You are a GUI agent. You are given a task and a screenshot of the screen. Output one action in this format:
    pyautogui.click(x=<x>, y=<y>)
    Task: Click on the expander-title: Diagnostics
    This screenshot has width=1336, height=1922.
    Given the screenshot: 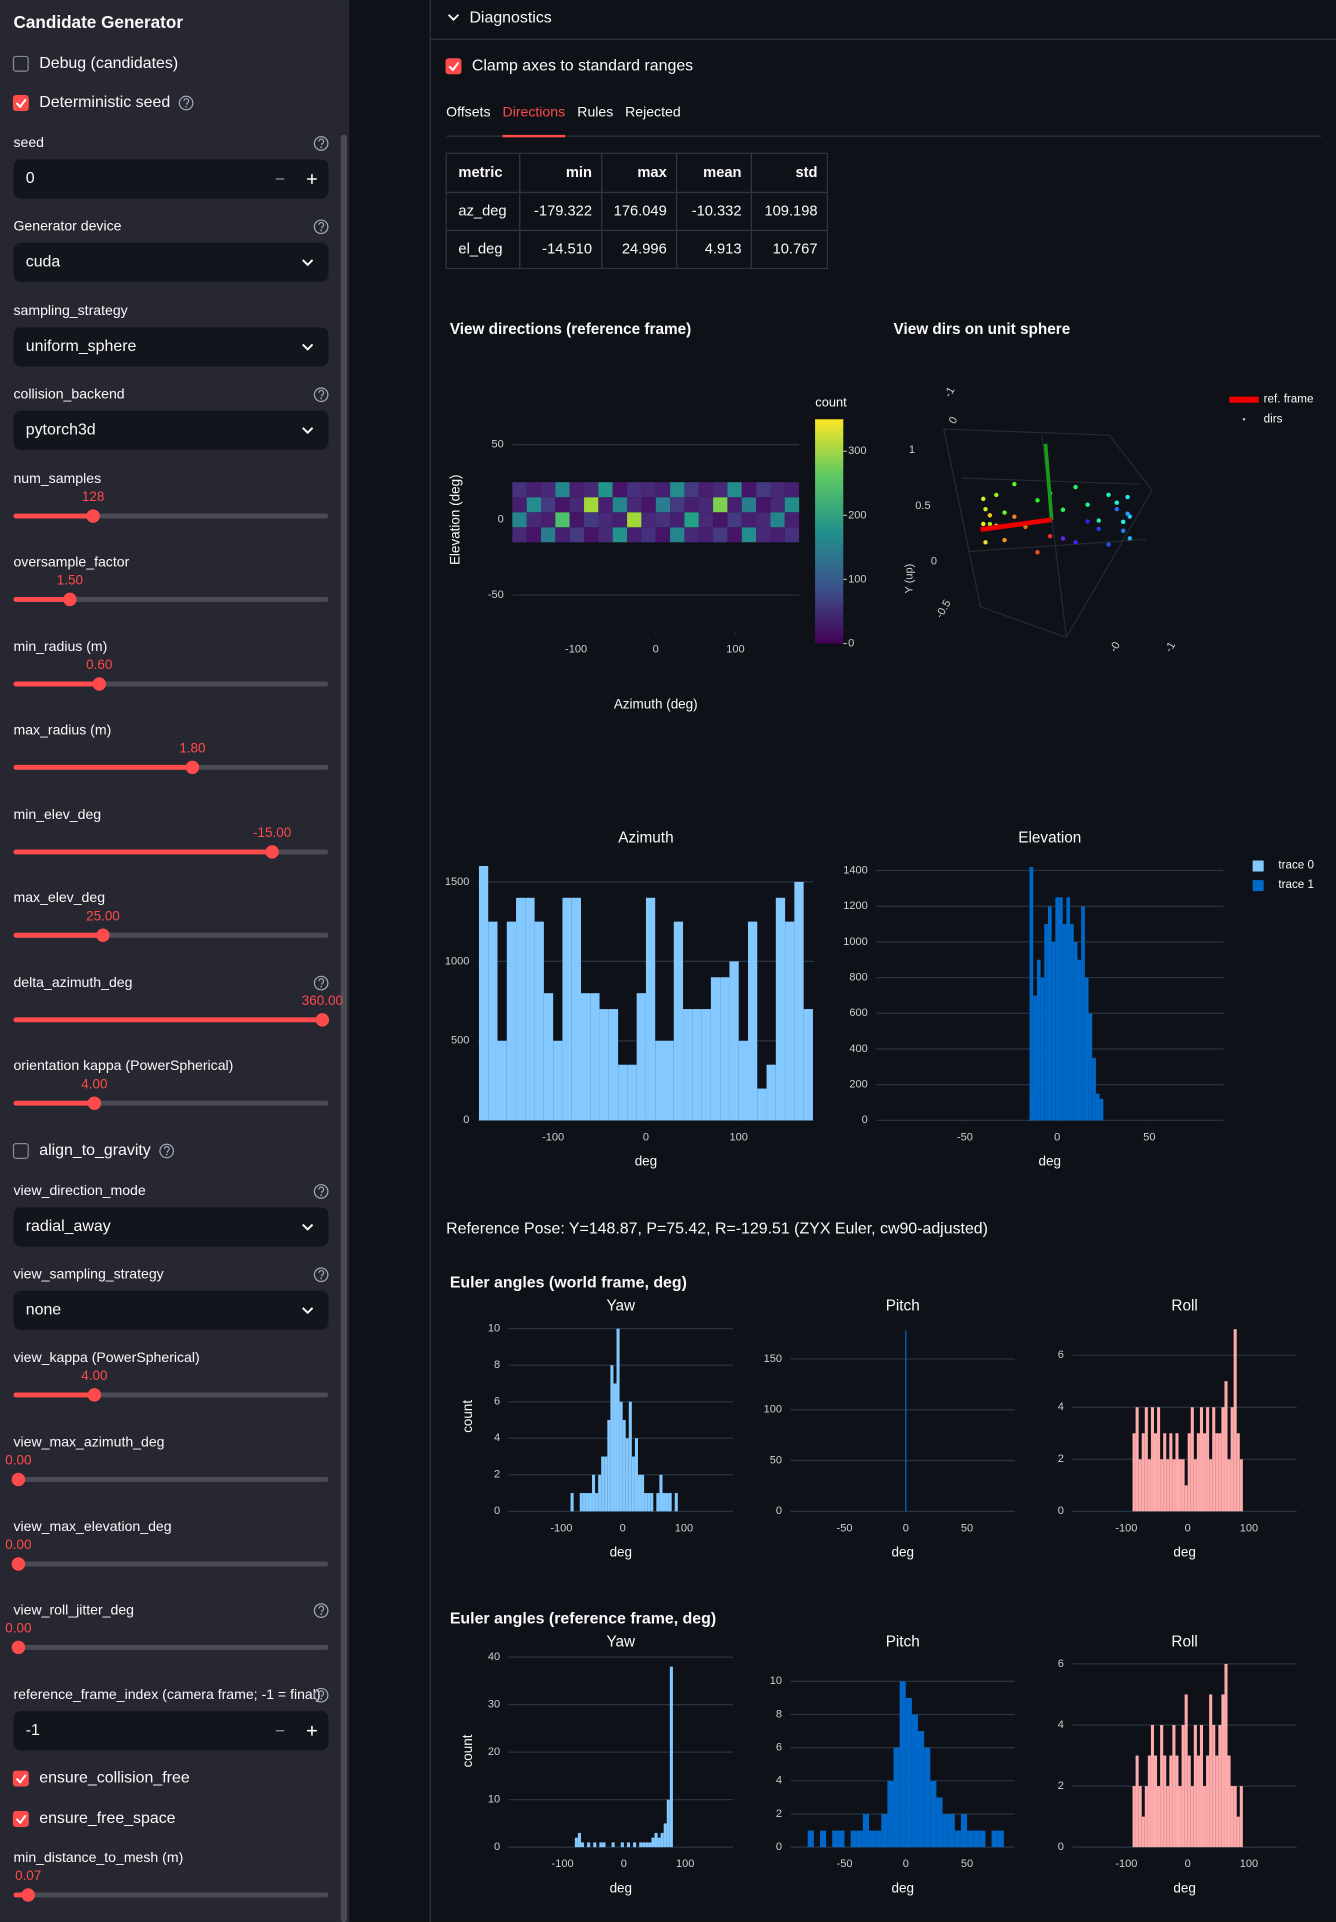 What is the action you would take?
    pyautogui.click(x=510, y=18)
    